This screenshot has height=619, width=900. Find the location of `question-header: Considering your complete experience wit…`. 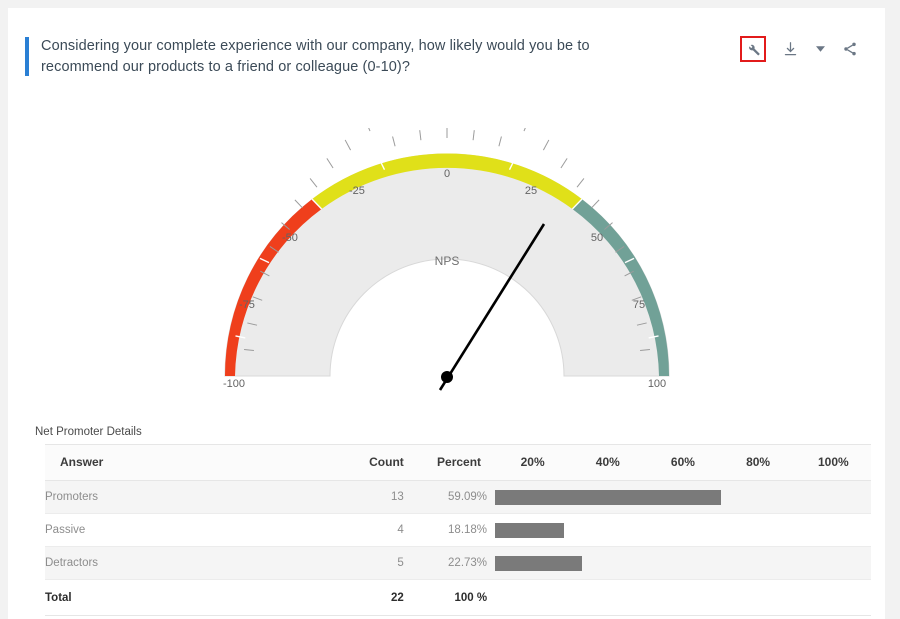

question-header: Considering your complete experience wit… is located at coordinates (450, 56).